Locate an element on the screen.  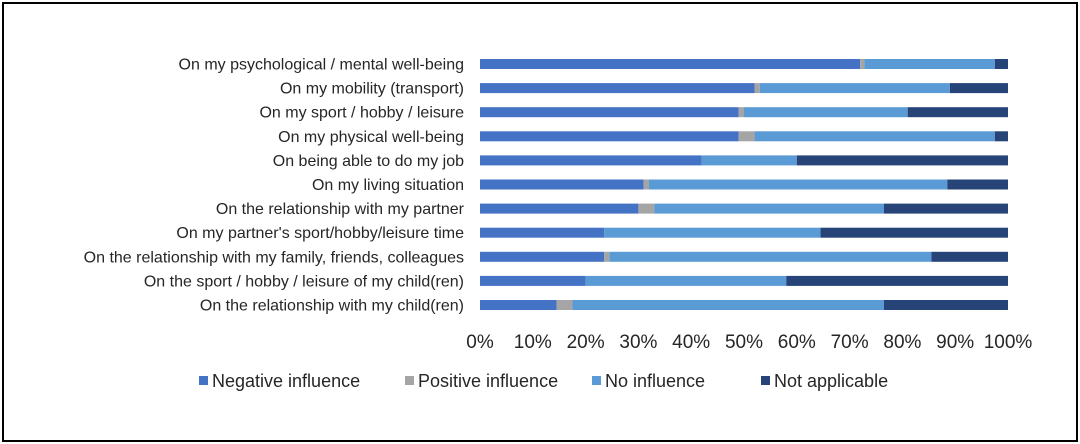
category-label: On my physical well-being is located at coordinates (371, 137).